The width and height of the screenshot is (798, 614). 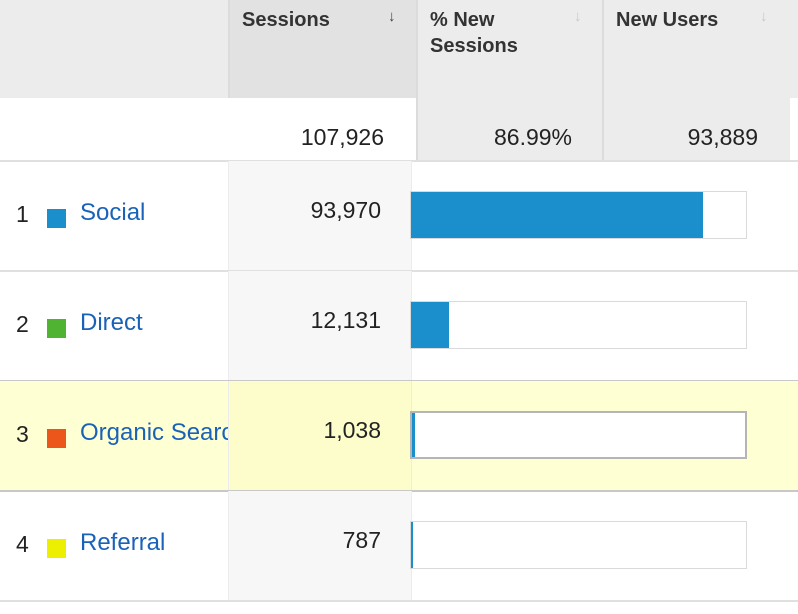 What do you see at coordinates (22, 214) in the screenshot?
I see `row-index: 1` at bounding box center [22, 214].